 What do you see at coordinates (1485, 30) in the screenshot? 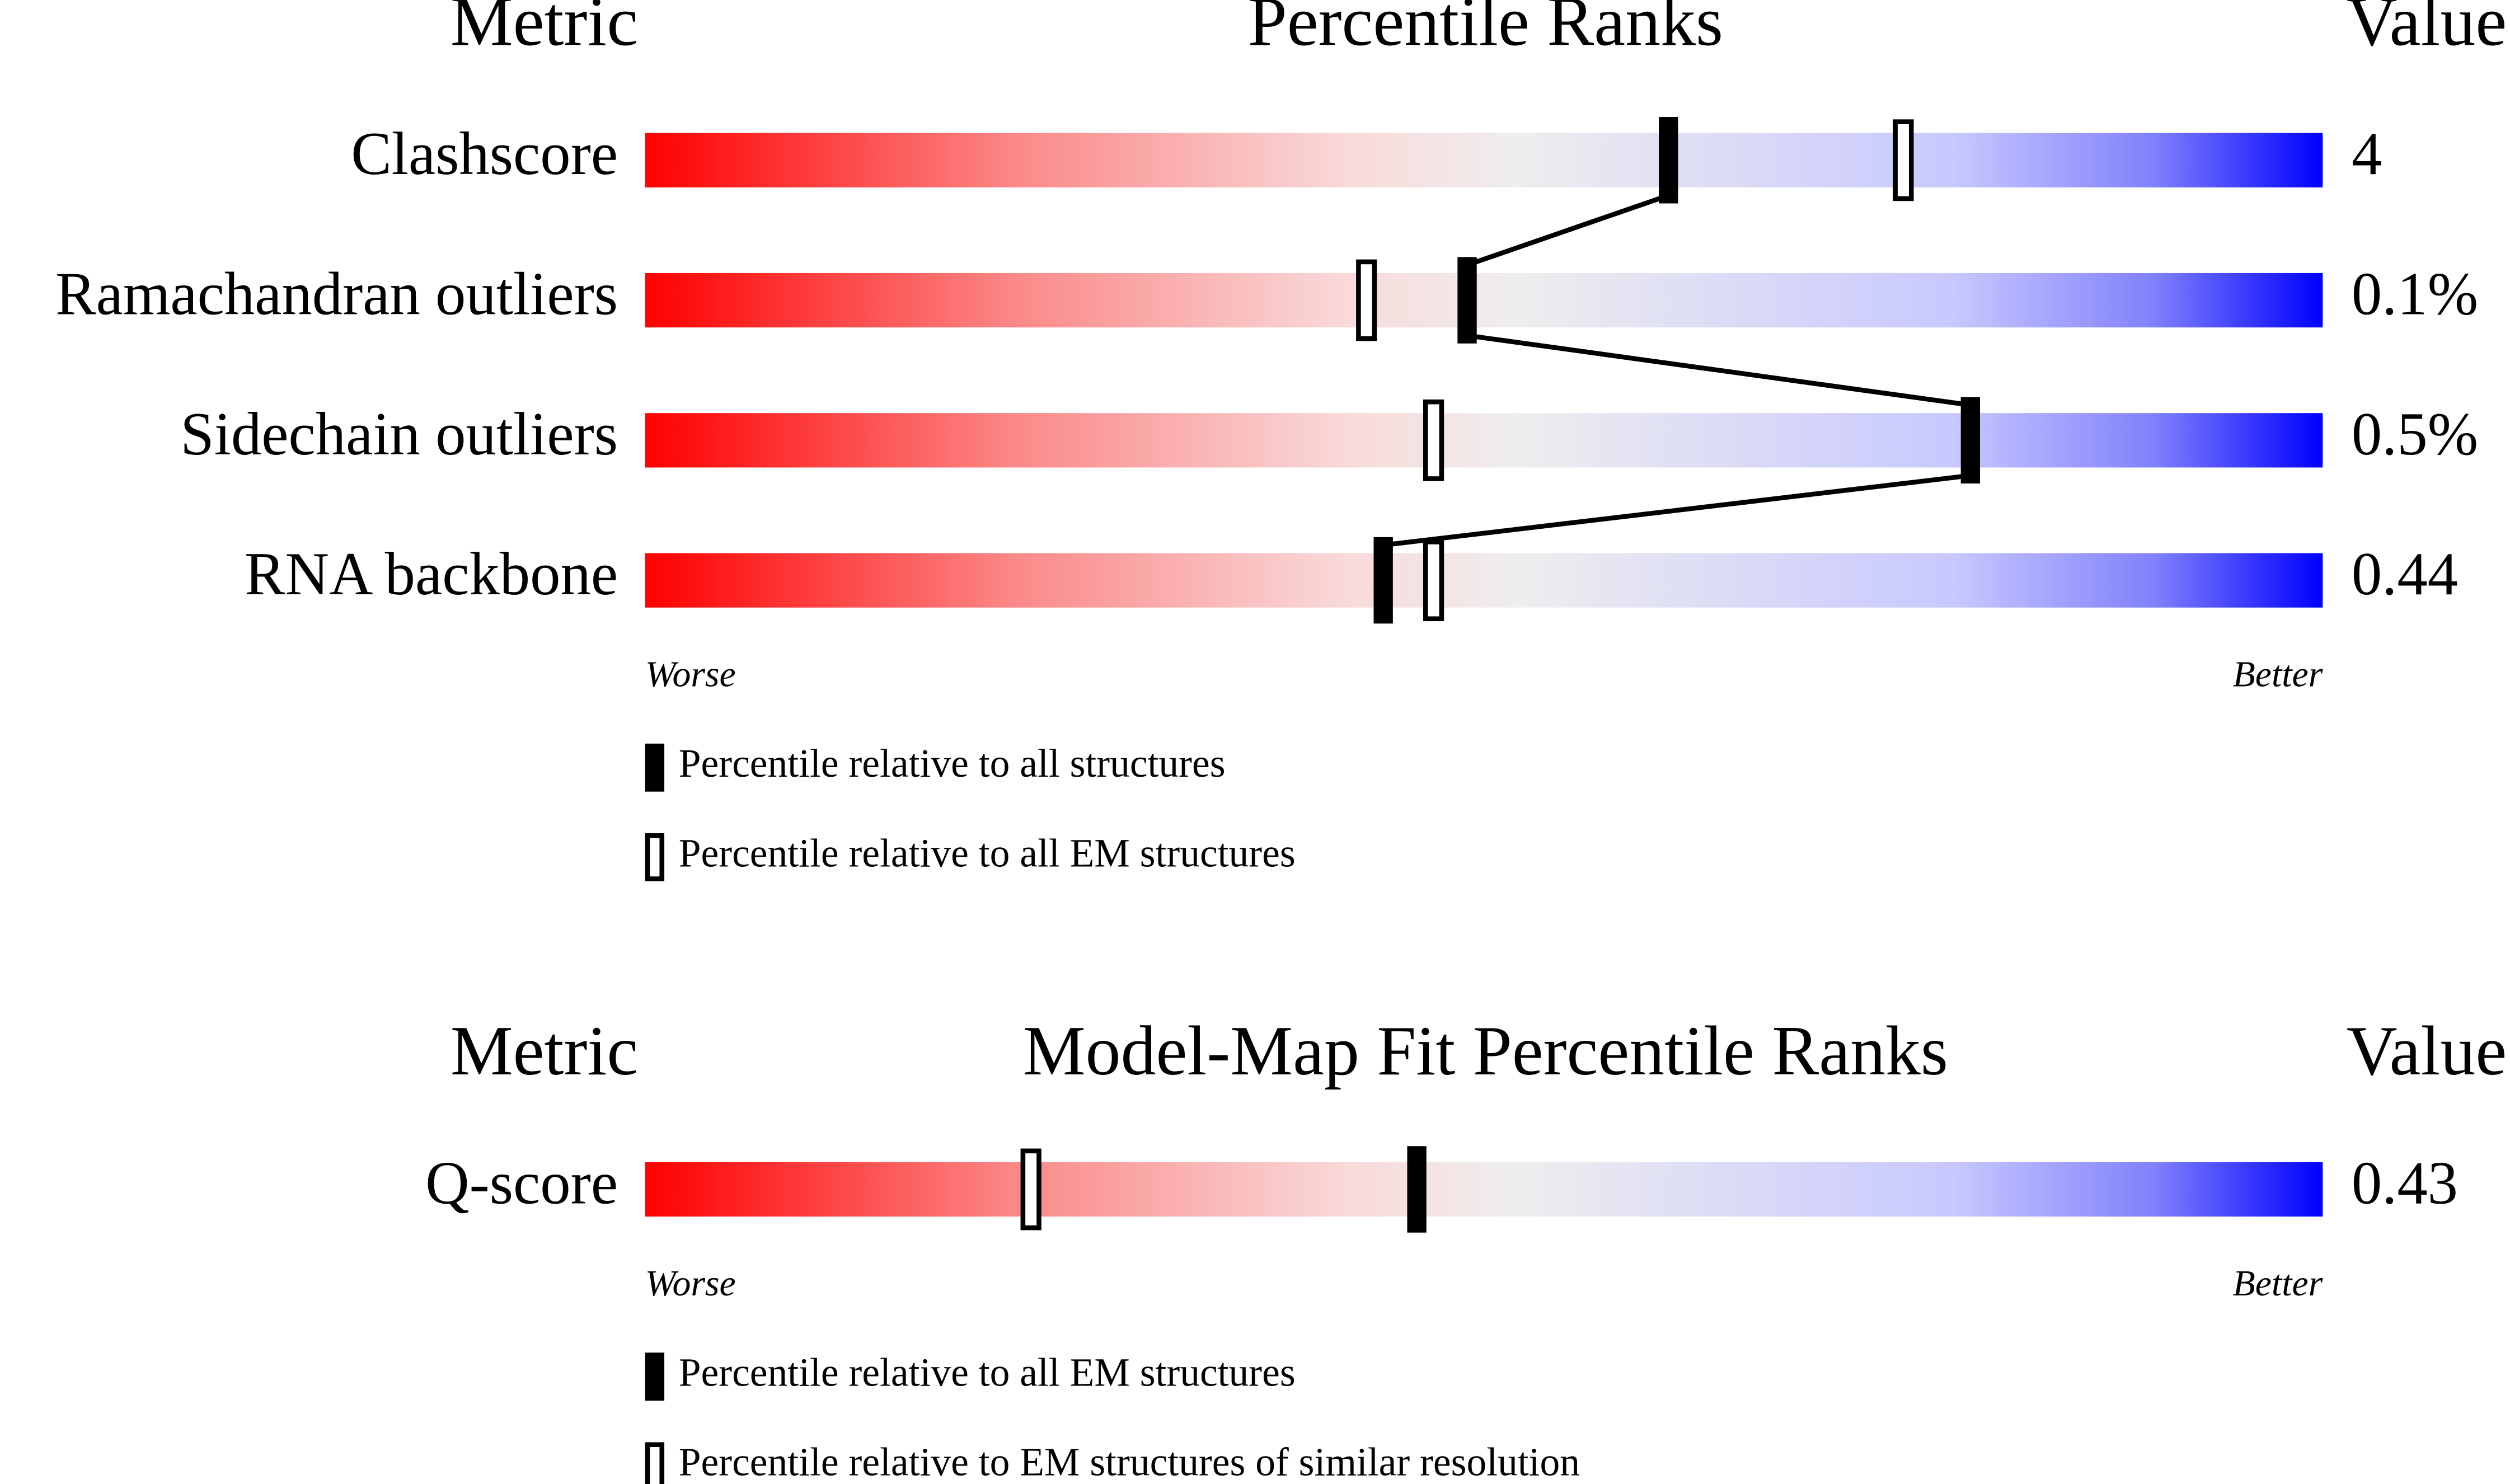
I see `chart-title: Percentile Ranks` at bounding box center [1485, 30].